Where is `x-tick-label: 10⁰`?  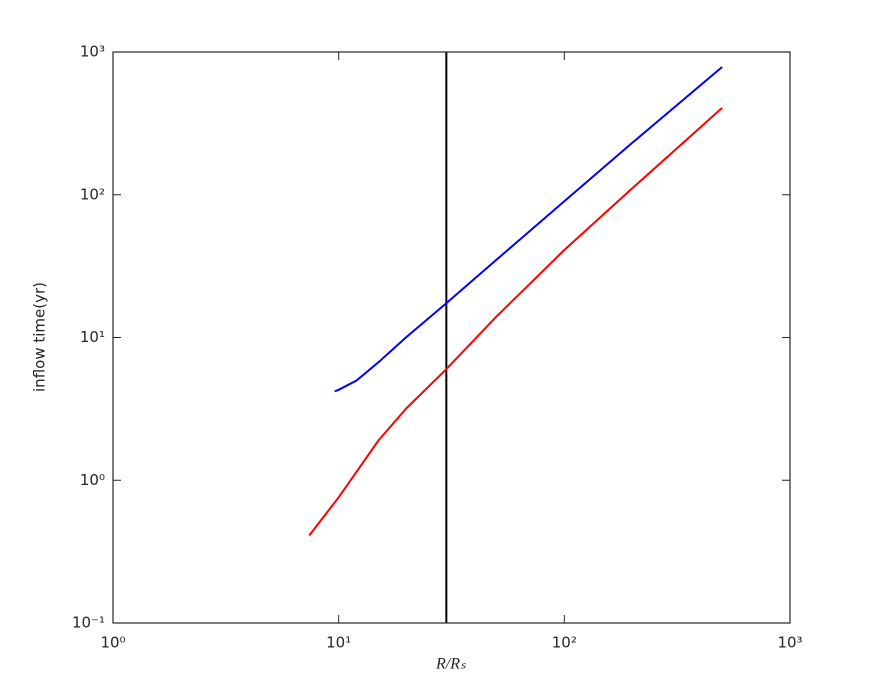 x-tick-label: 10⁰ is located at coordinates (112, 643).